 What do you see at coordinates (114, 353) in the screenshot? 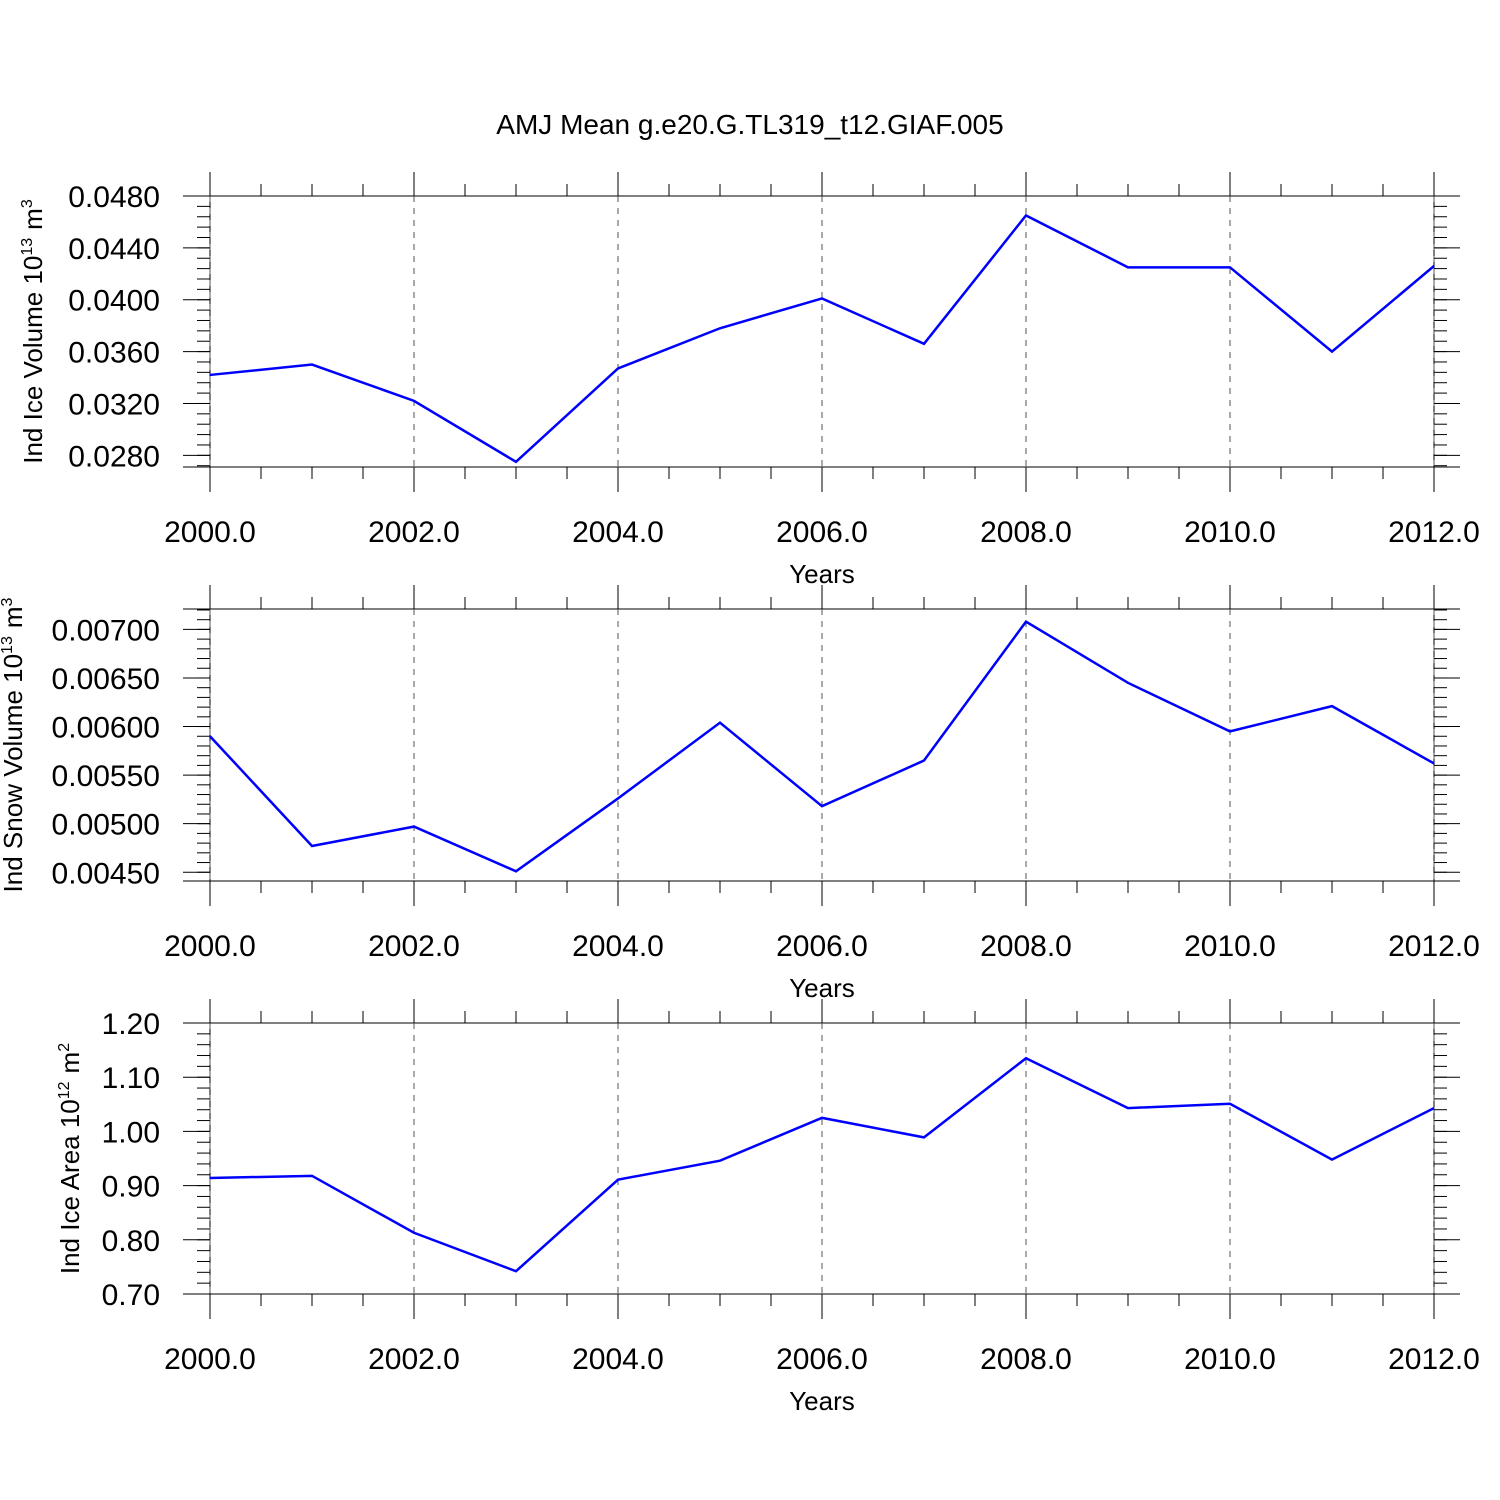
I see `y-tick-label: 0.0360` at bounding box center [114, 353].